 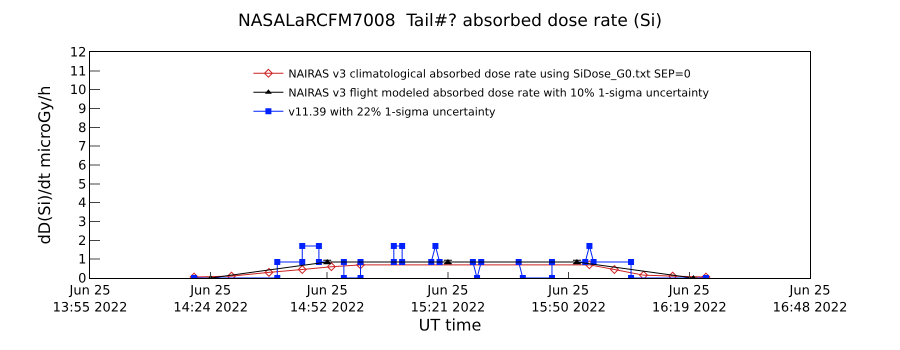 What do you see at coordinates (78, 72) in the screenshot?
I see `y-tick-label: 11` at bounding box center [78, 72].